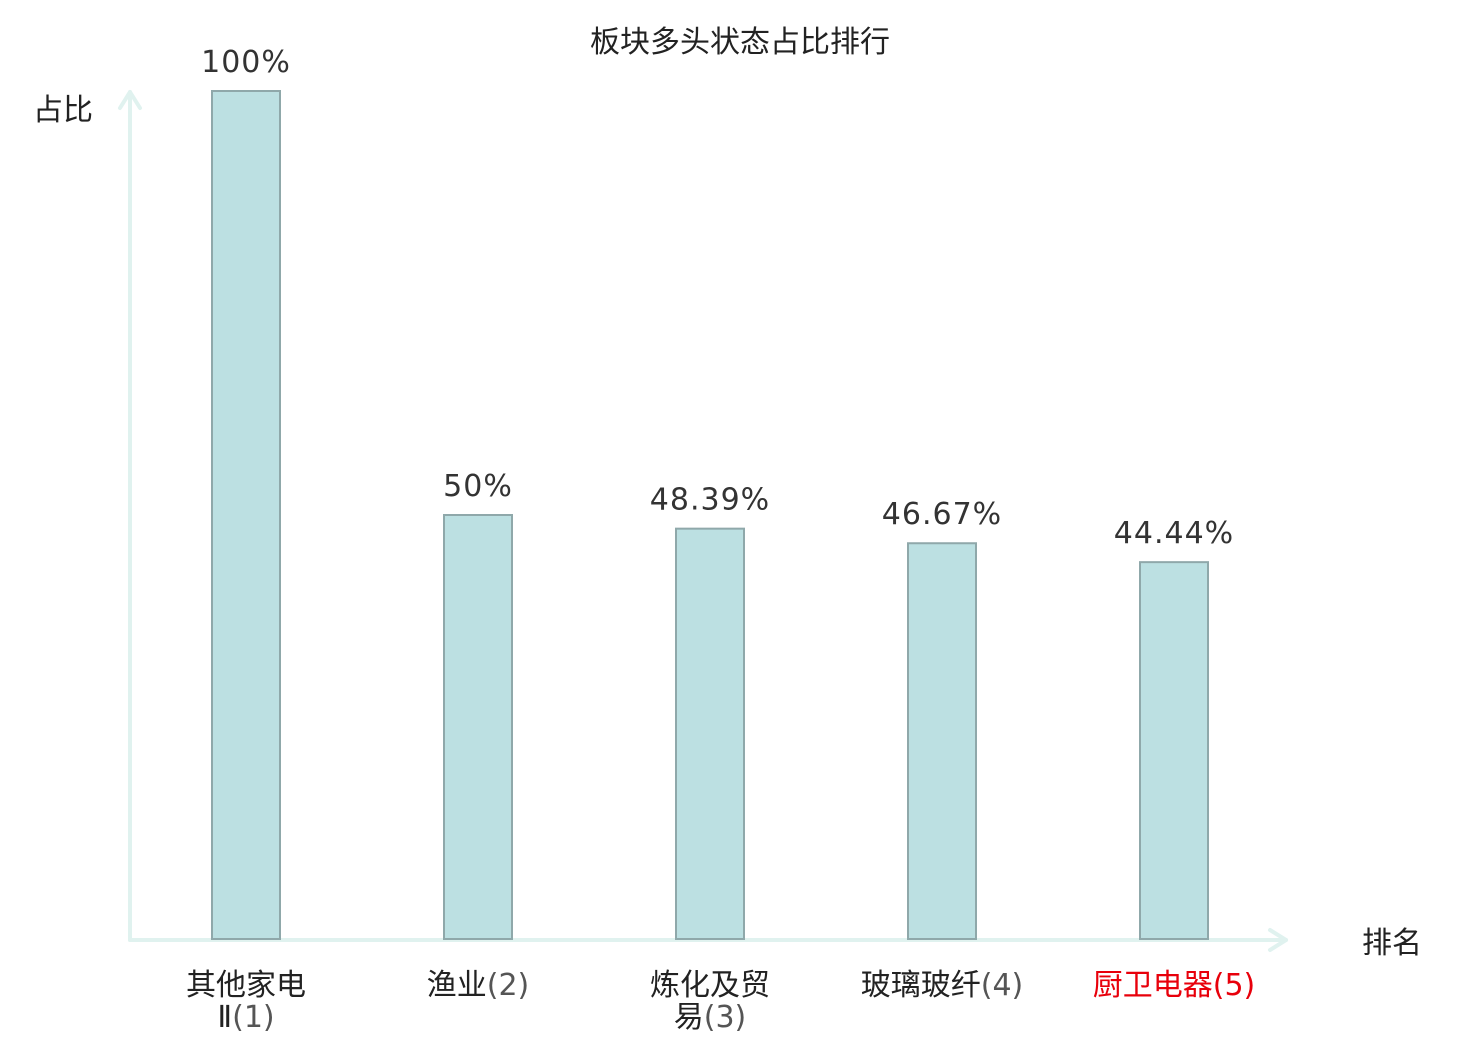 The height and width of the screenshot is (1040, 1480). I want to click on x-axis-arrow, so click(1278, 940).